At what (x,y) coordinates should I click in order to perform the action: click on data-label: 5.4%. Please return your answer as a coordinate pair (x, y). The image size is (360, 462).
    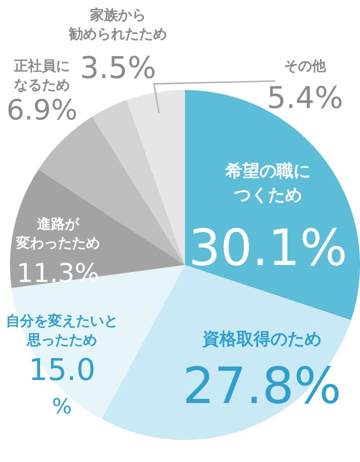
    Looking at the image, I should click on (305, 98).